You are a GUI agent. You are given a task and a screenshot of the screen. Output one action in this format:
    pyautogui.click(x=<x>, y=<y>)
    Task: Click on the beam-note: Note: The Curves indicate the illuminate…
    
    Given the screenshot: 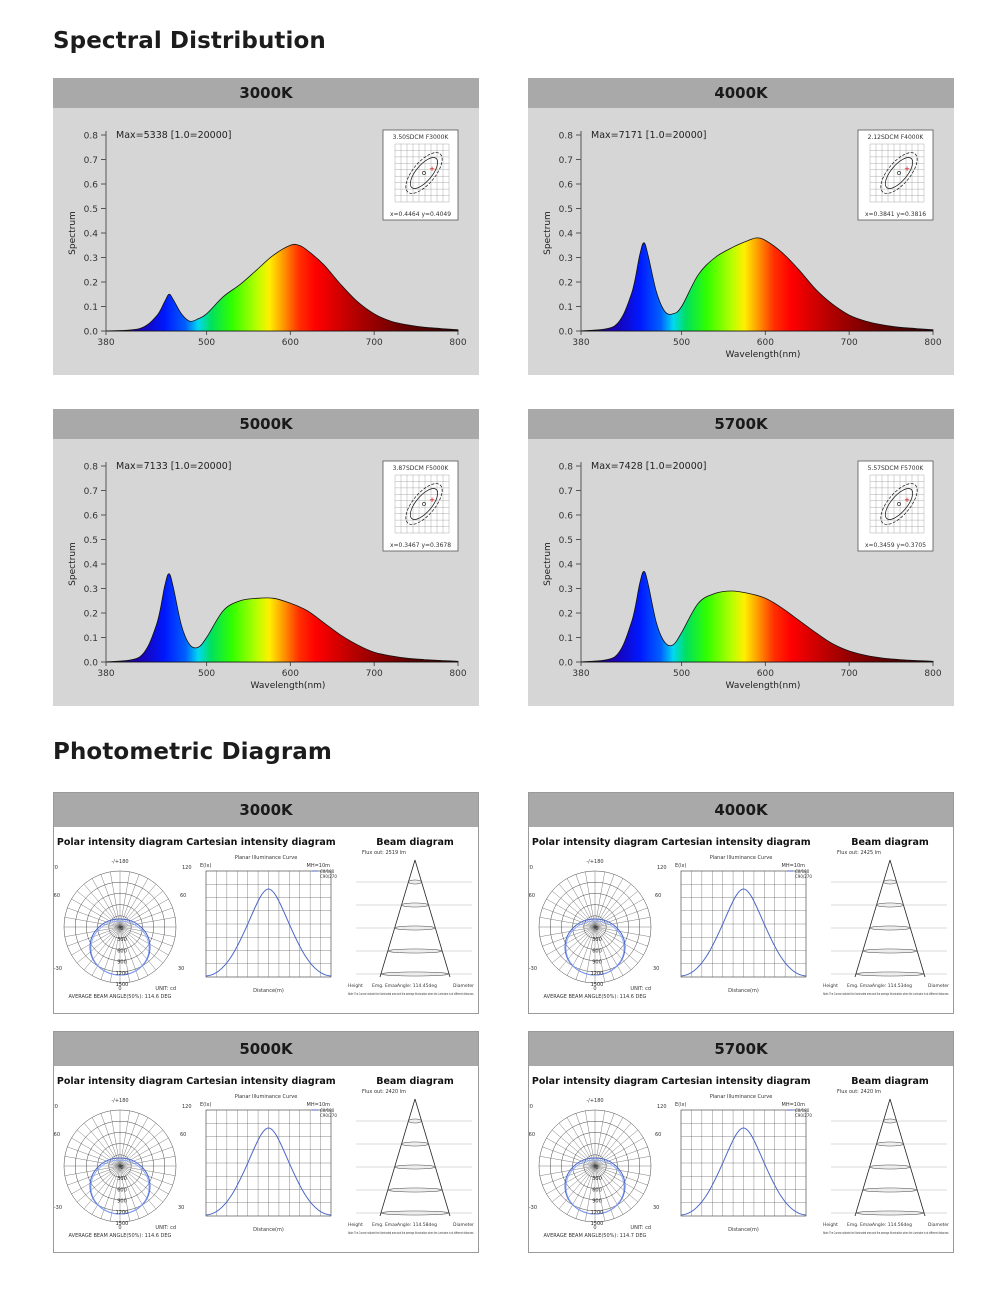 What is the action you would take?
    pyautogui.click(x=886, y=994)
    